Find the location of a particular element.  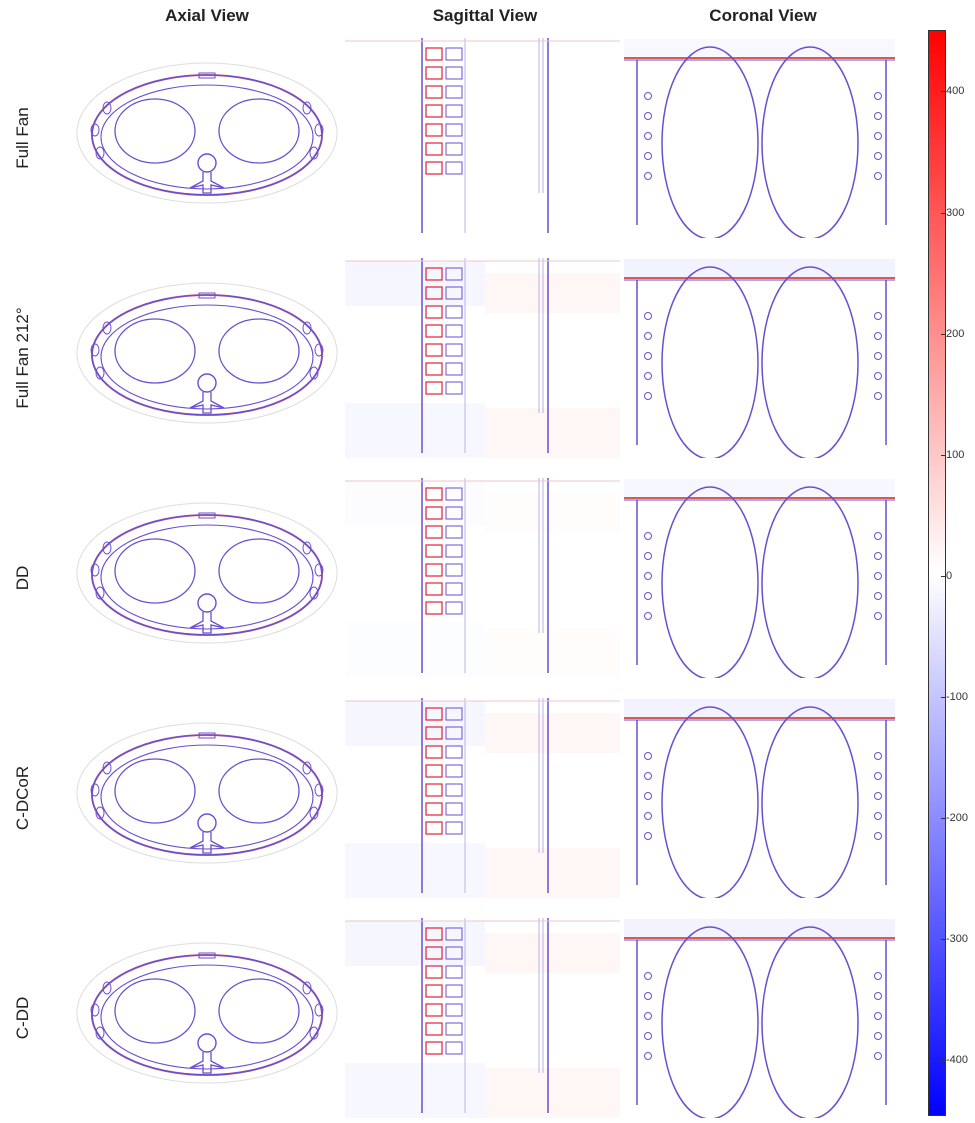

row-label-c-dcor: C-DCoR is located at coordinates (22, 798).